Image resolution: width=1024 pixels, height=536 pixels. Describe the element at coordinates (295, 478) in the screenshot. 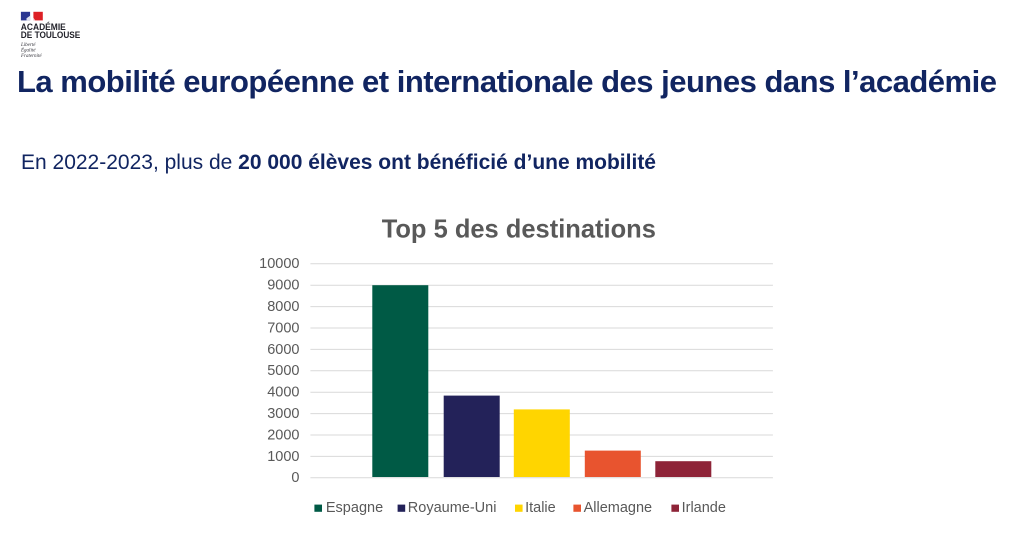

I see `svg-text: 0` at that location.